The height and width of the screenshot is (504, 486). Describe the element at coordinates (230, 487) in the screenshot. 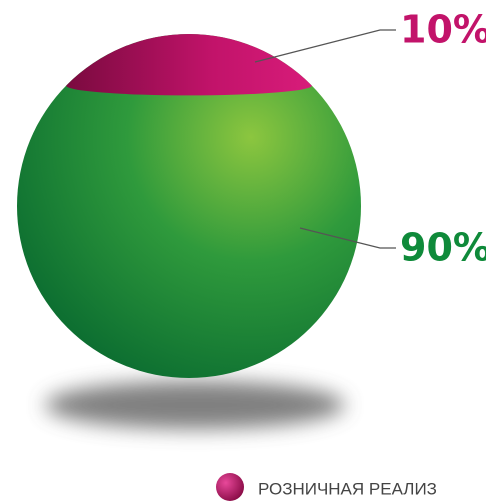

I see `legend-marker` at that location.